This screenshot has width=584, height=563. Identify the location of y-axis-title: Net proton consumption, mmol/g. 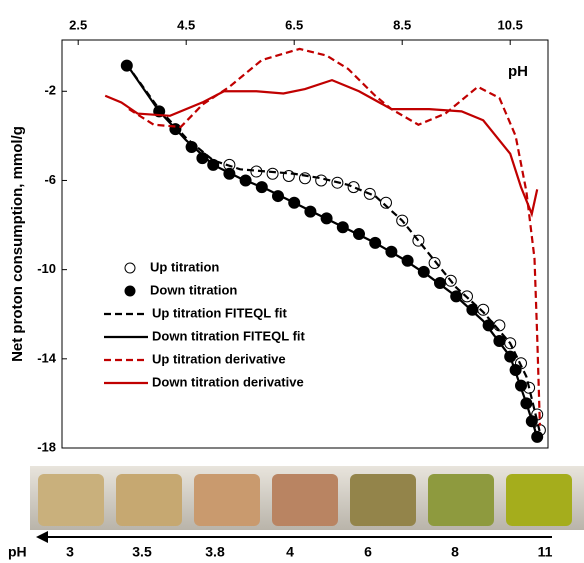
(17, 244).